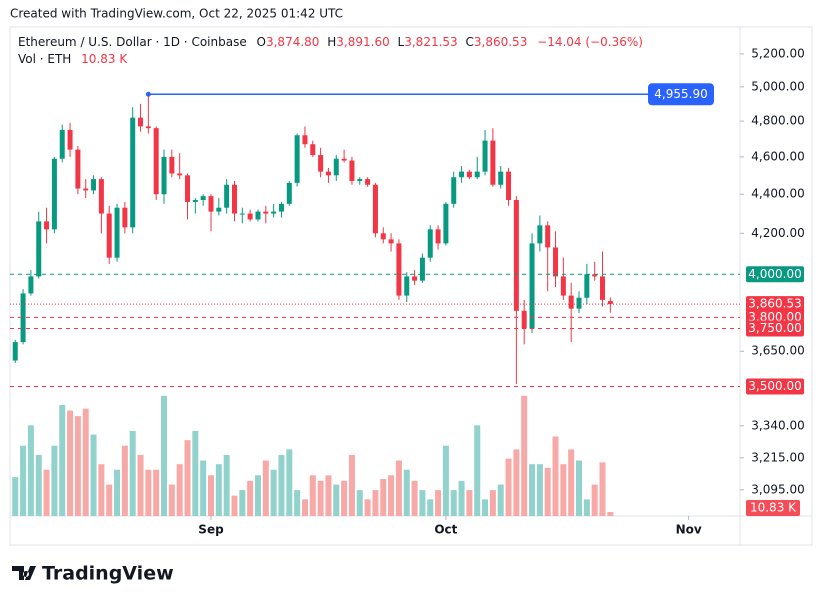  I want to click on logo: TradingView, so click(93, 574).